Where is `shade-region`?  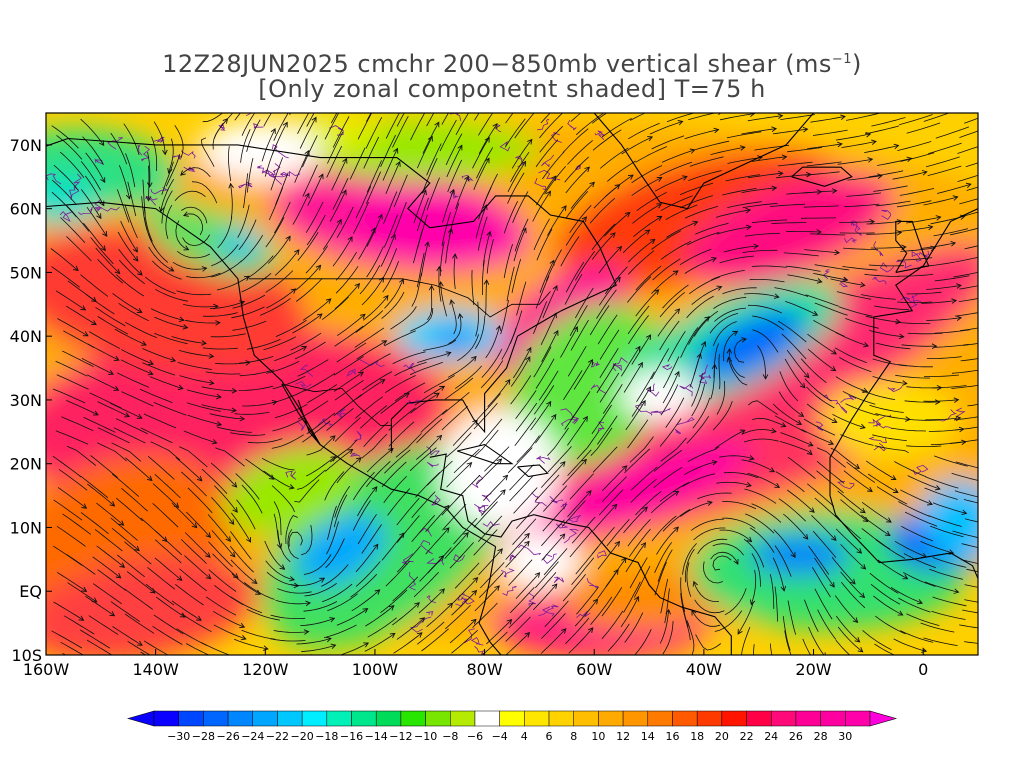
shade-region is located at coordinates (152, 605).